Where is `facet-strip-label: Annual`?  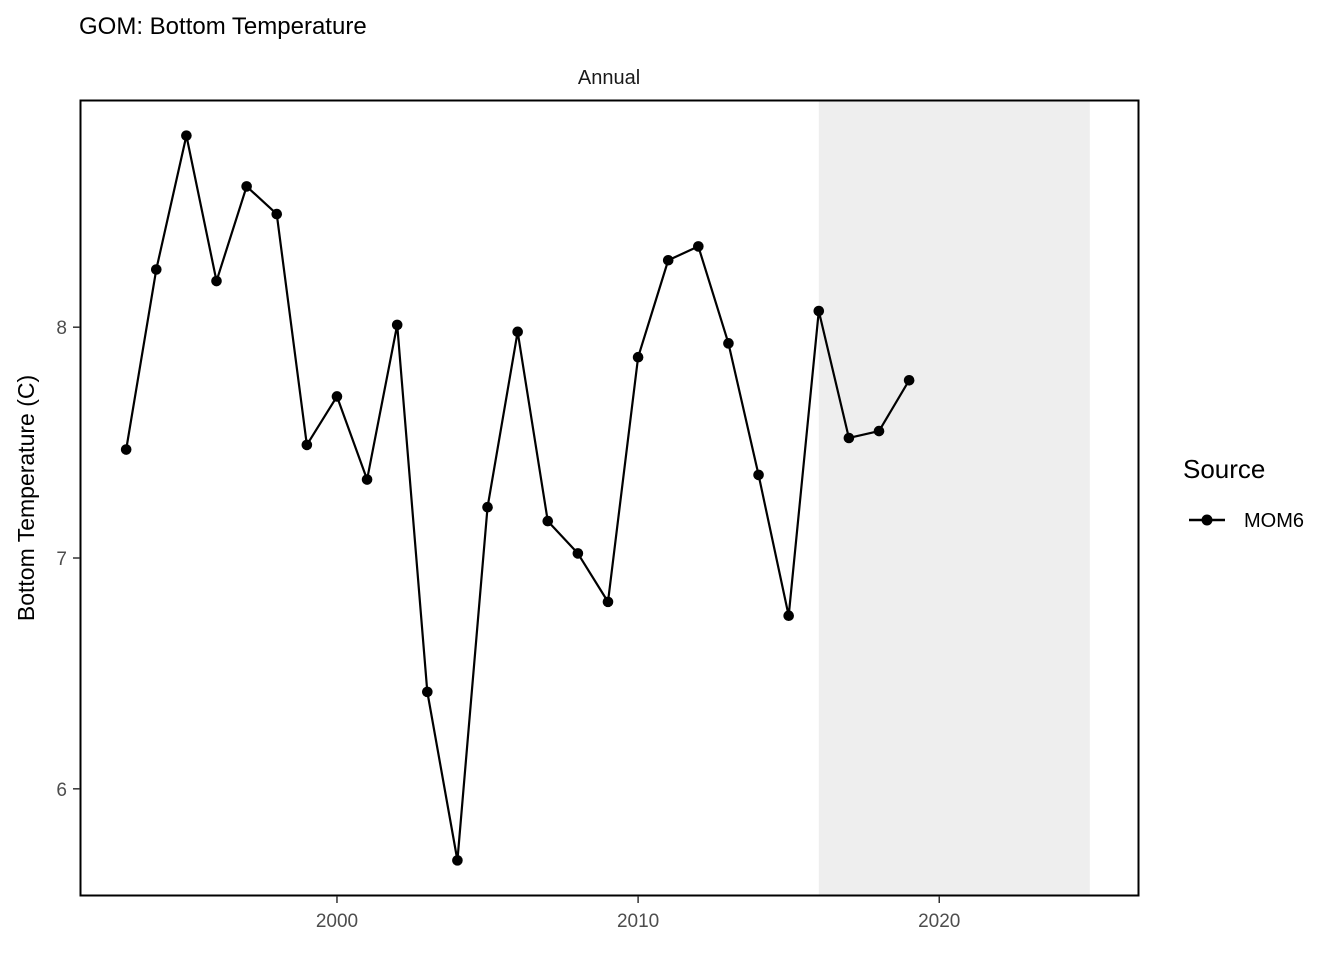
facet-strip-label: Annual is located at coordinates (609, 78).